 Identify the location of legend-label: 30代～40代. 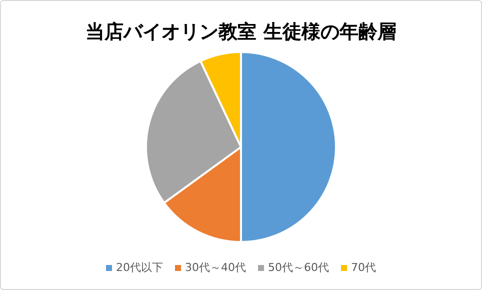
(215, 267).